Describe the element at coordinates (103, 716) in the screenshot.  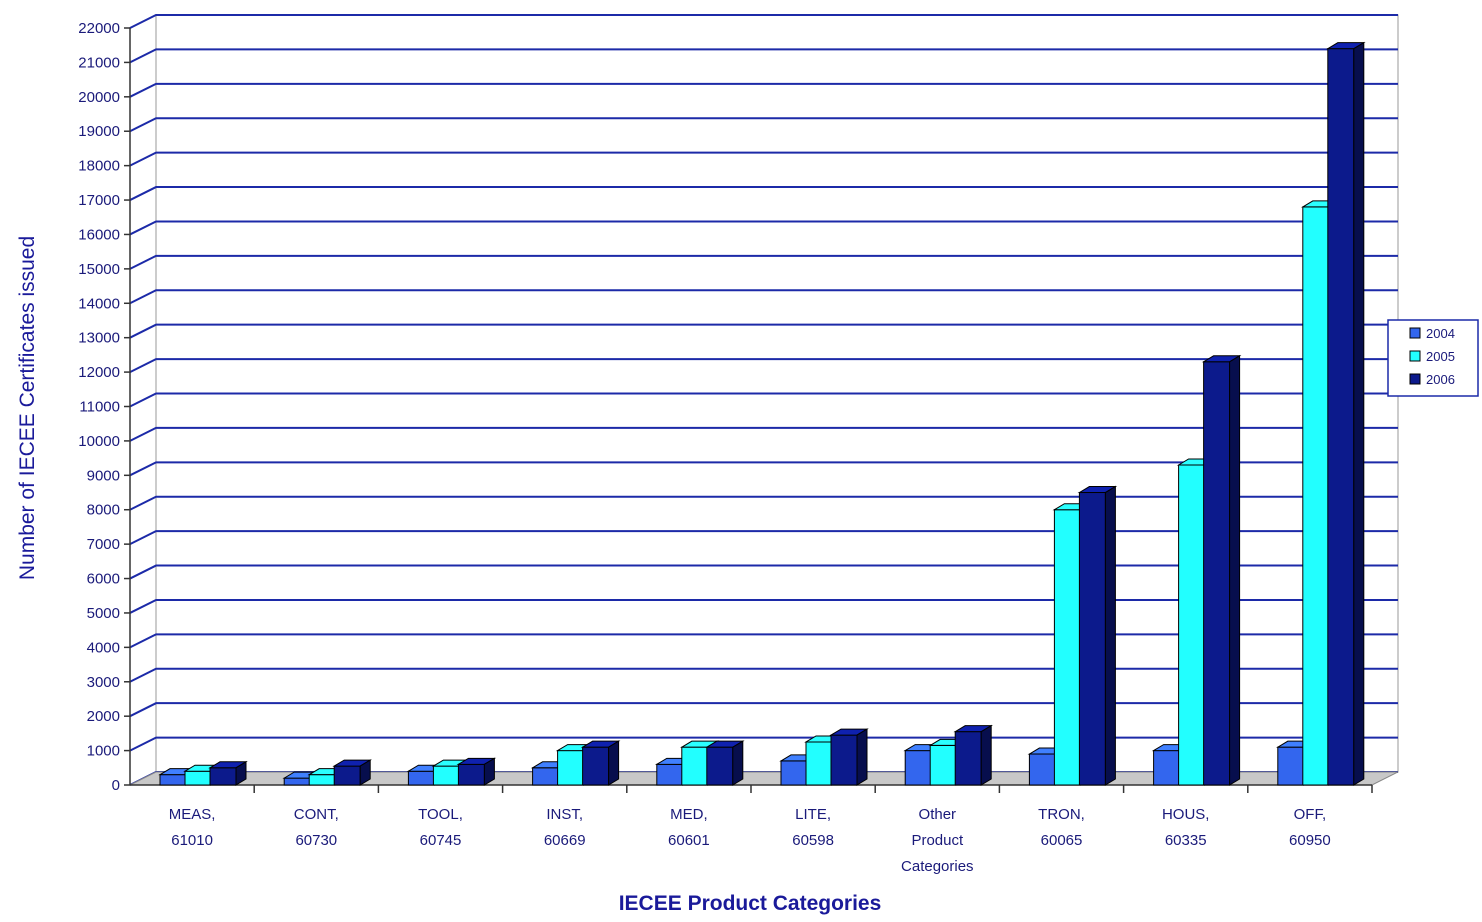
I see `y-tick-label: 2000` at that location.